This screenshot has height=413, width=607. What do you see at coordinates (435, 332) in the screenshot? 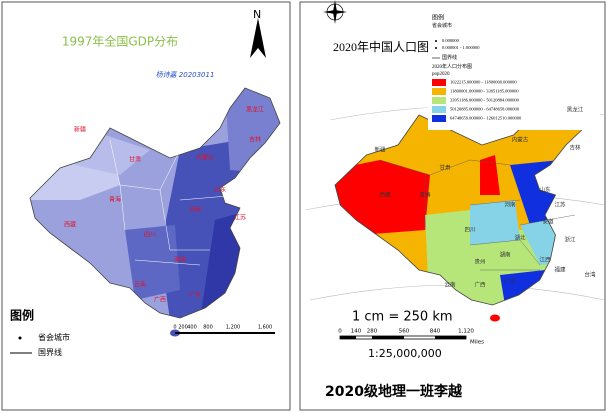
I see `scale-tick-label: 840` at bounding box center [435, 332].